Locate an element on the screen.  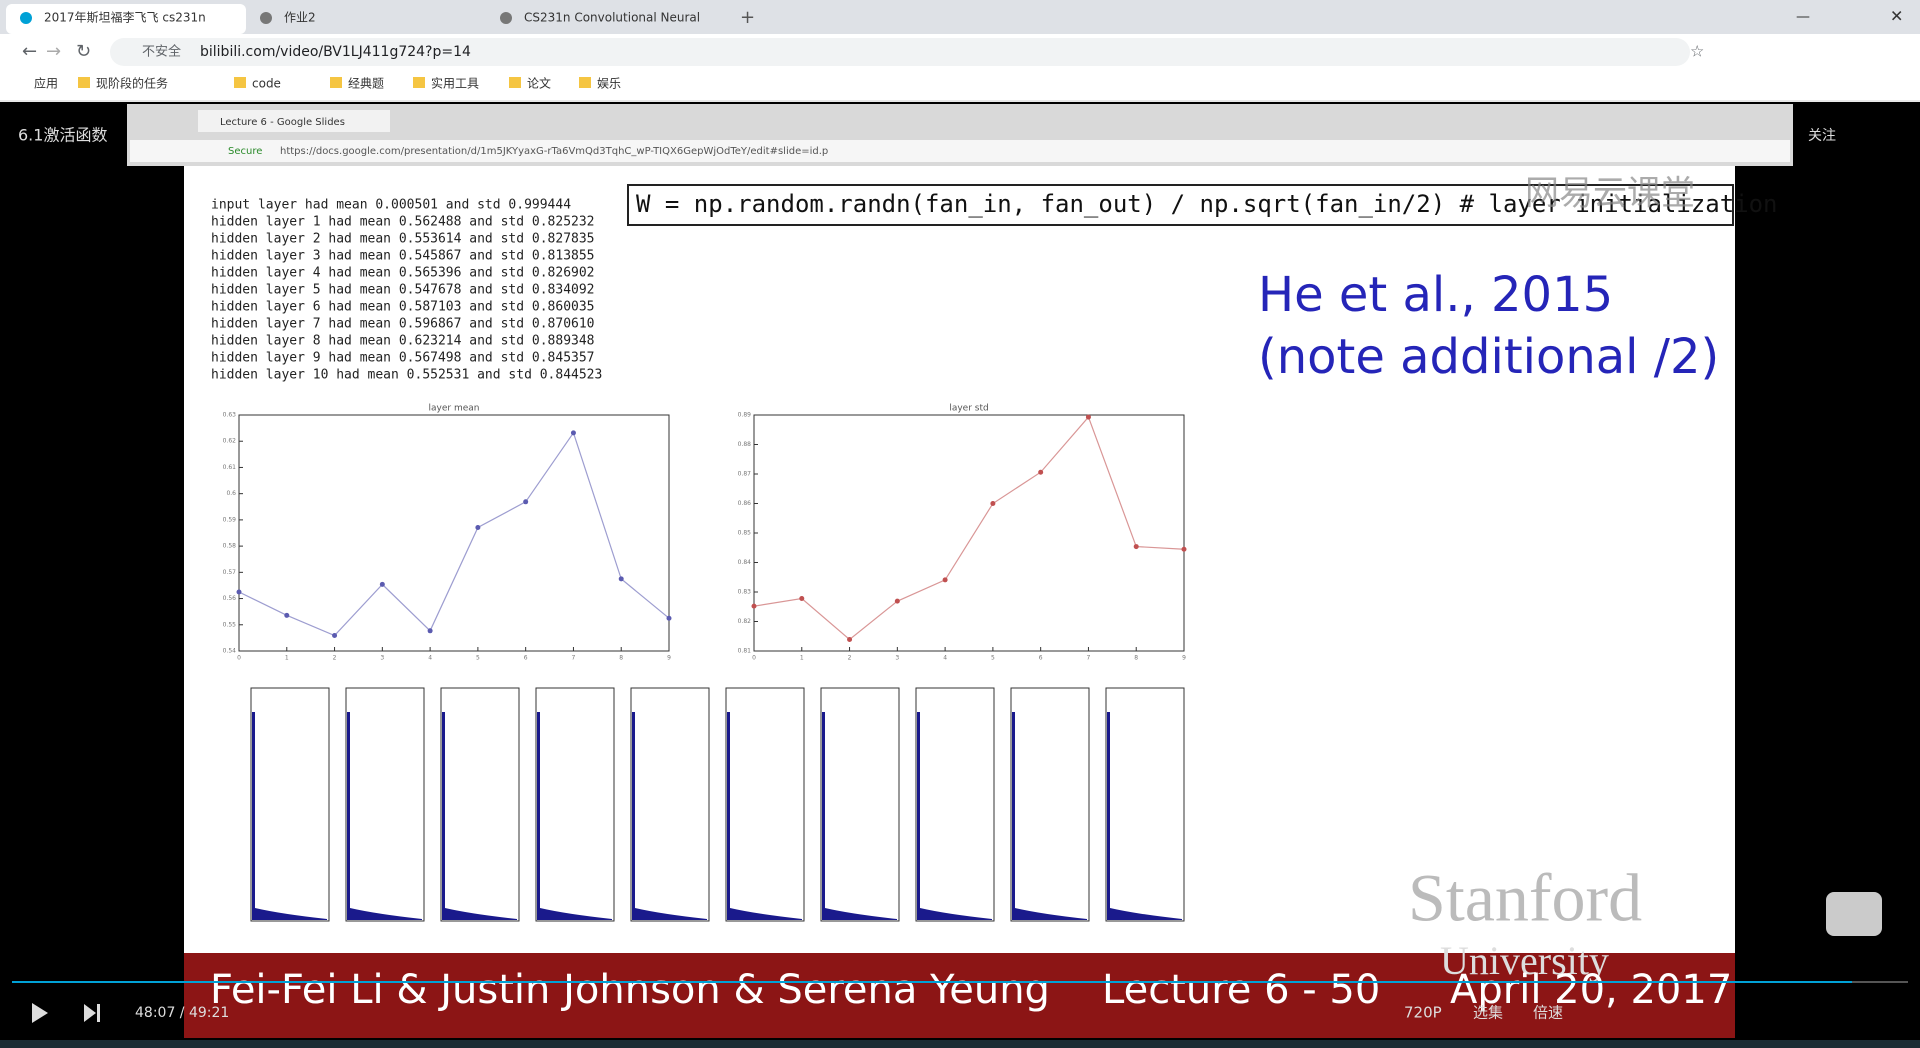
tab-active is located at coordinates (126, 19).